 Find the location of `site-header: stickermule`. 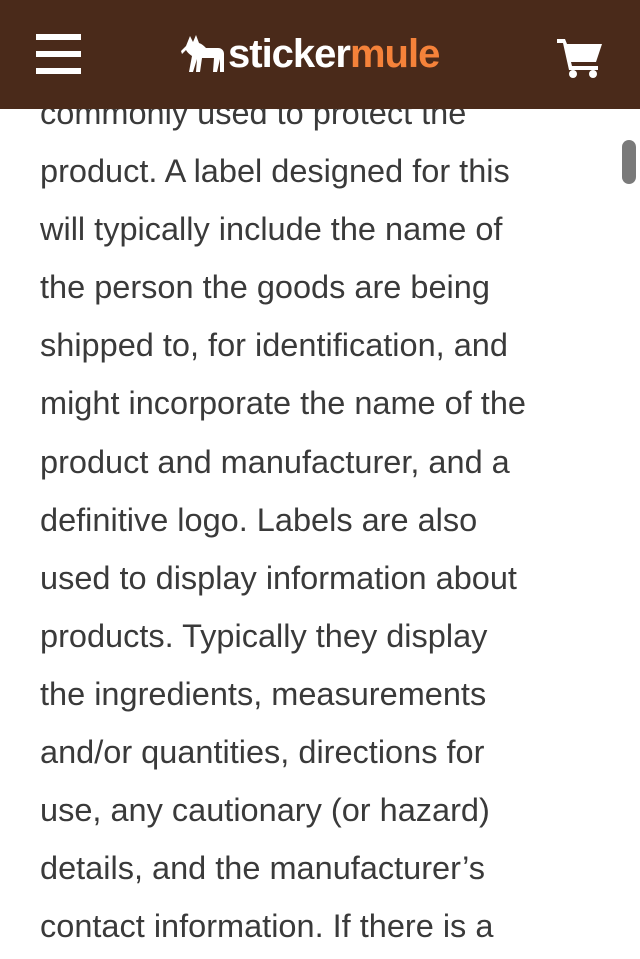

site-header: stickermule is located at coordinates (320, 54).